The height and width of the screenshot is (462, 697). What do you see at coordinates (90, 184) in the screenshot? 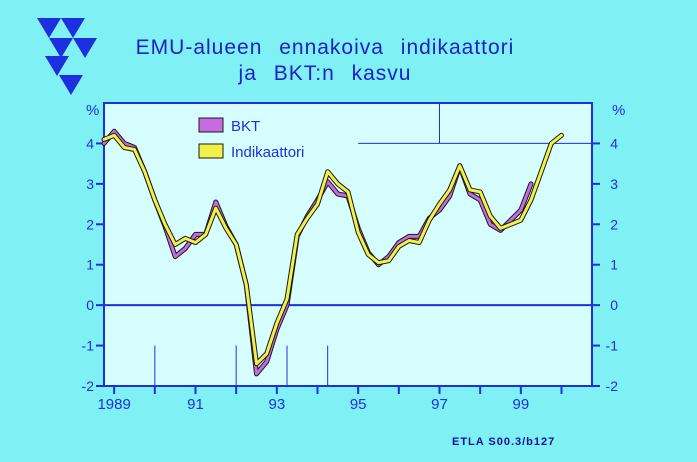
I see `y-tick-label-left: 3` at bounding box center [90, 184].